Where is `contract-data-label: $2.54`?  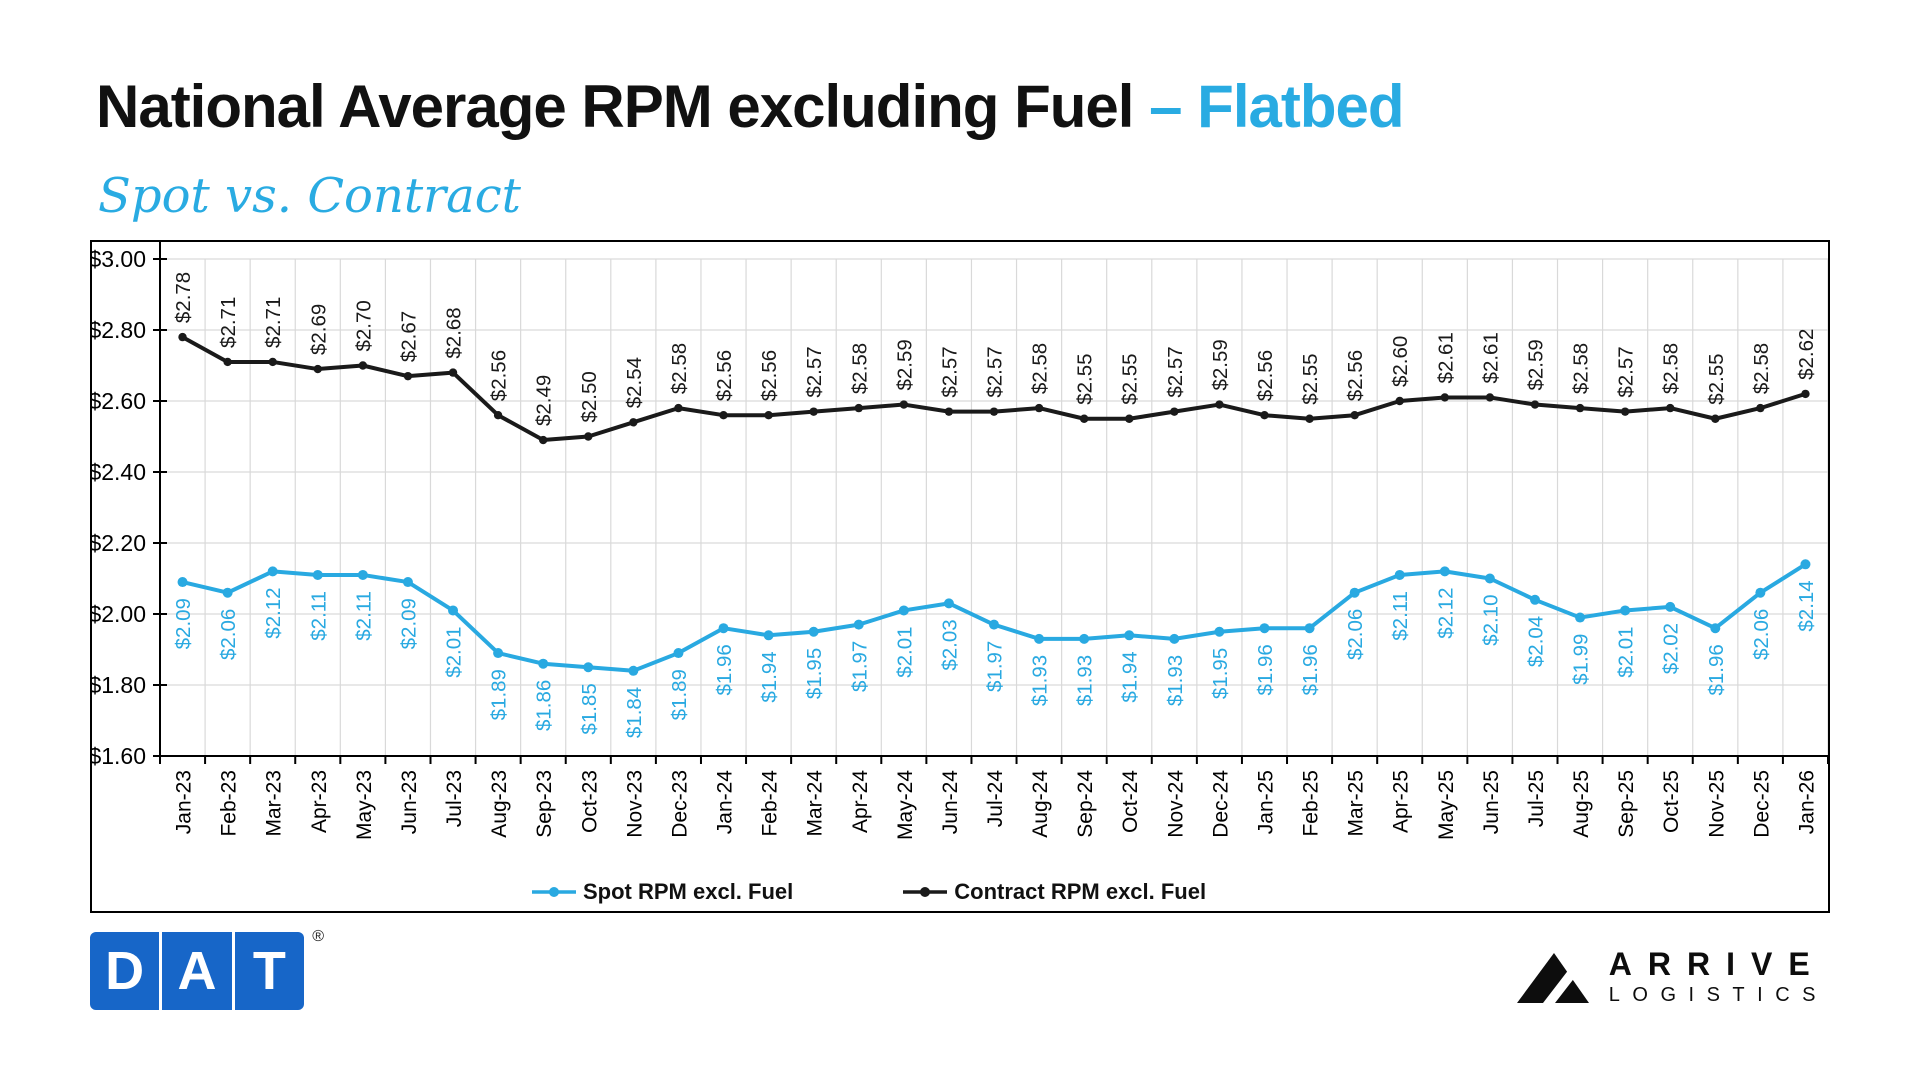 contract-data-label: $2.54 is located at coordinates (634, 382).